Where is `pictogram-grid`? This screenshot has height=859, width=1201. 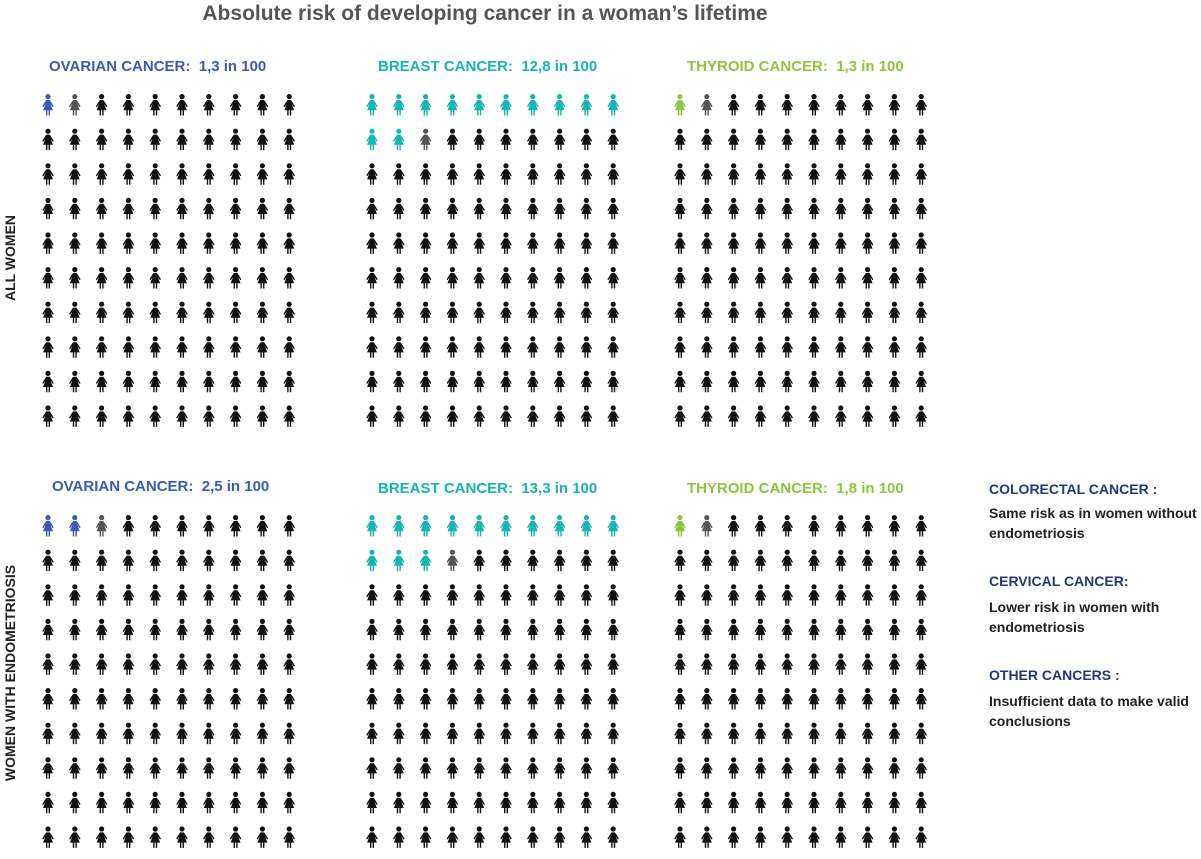 pictogram-grid is located at coordinates (492, 681).